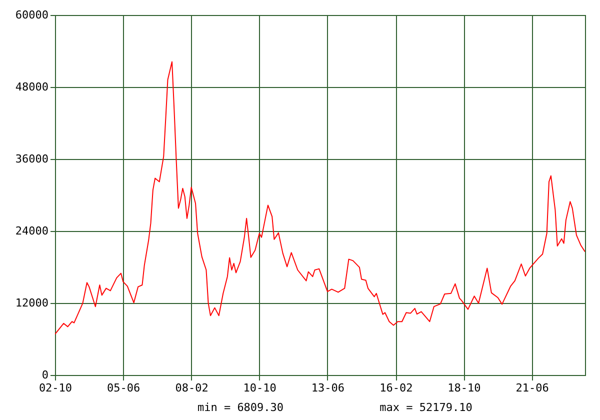 The height and width of the screenshot is (420, 600). Describe the element at coordinates (45, 375) in the screenshot. I see `y-tick-label: 0` at that location.